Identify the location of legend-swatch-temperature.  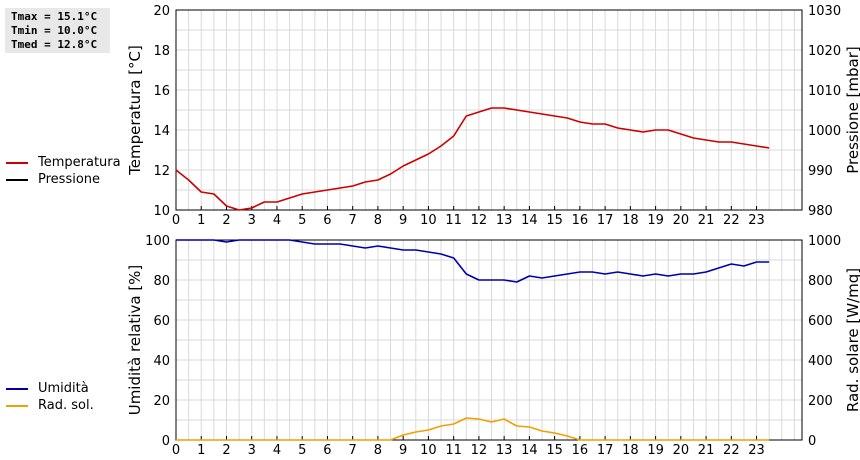
(17, 162).